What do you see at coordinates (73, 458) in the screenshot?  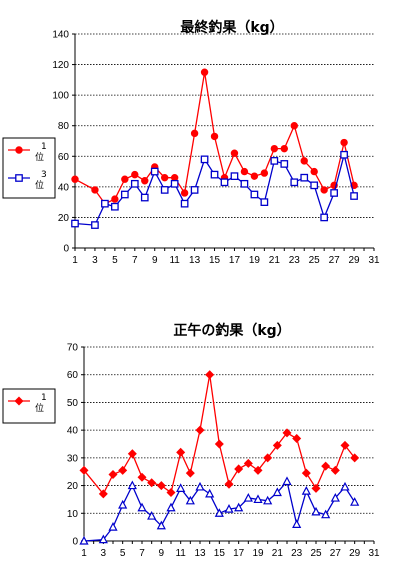 I see `chart2-y-tick-label: 30` at bounding box center [73, 458].